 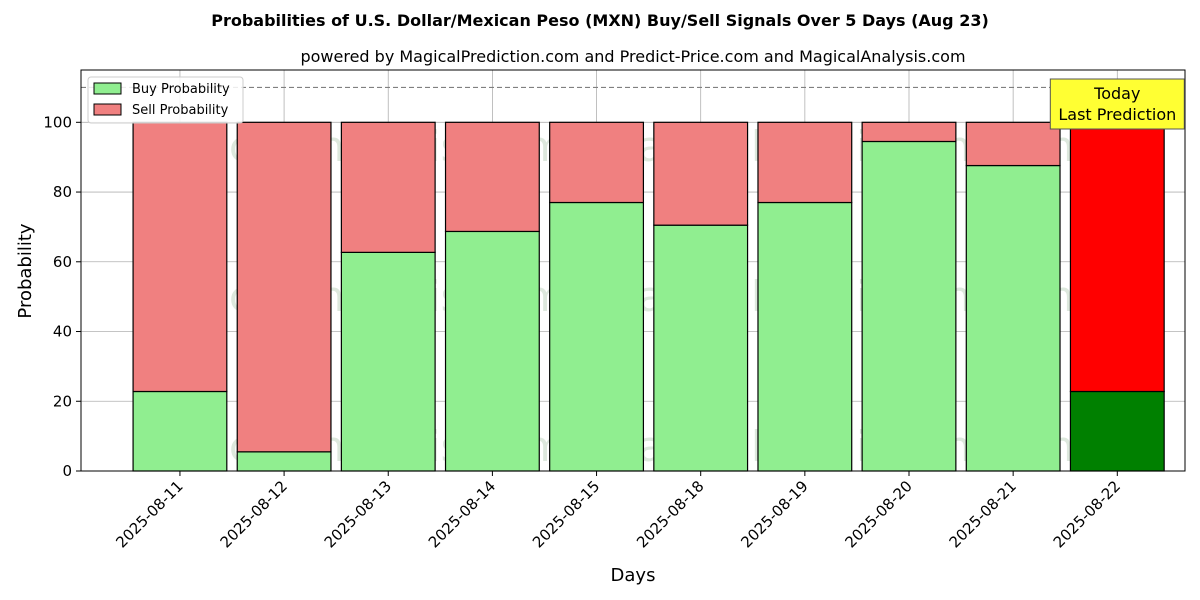 I want to click on y-axis-label: Probability, so click(x=25, y=270).